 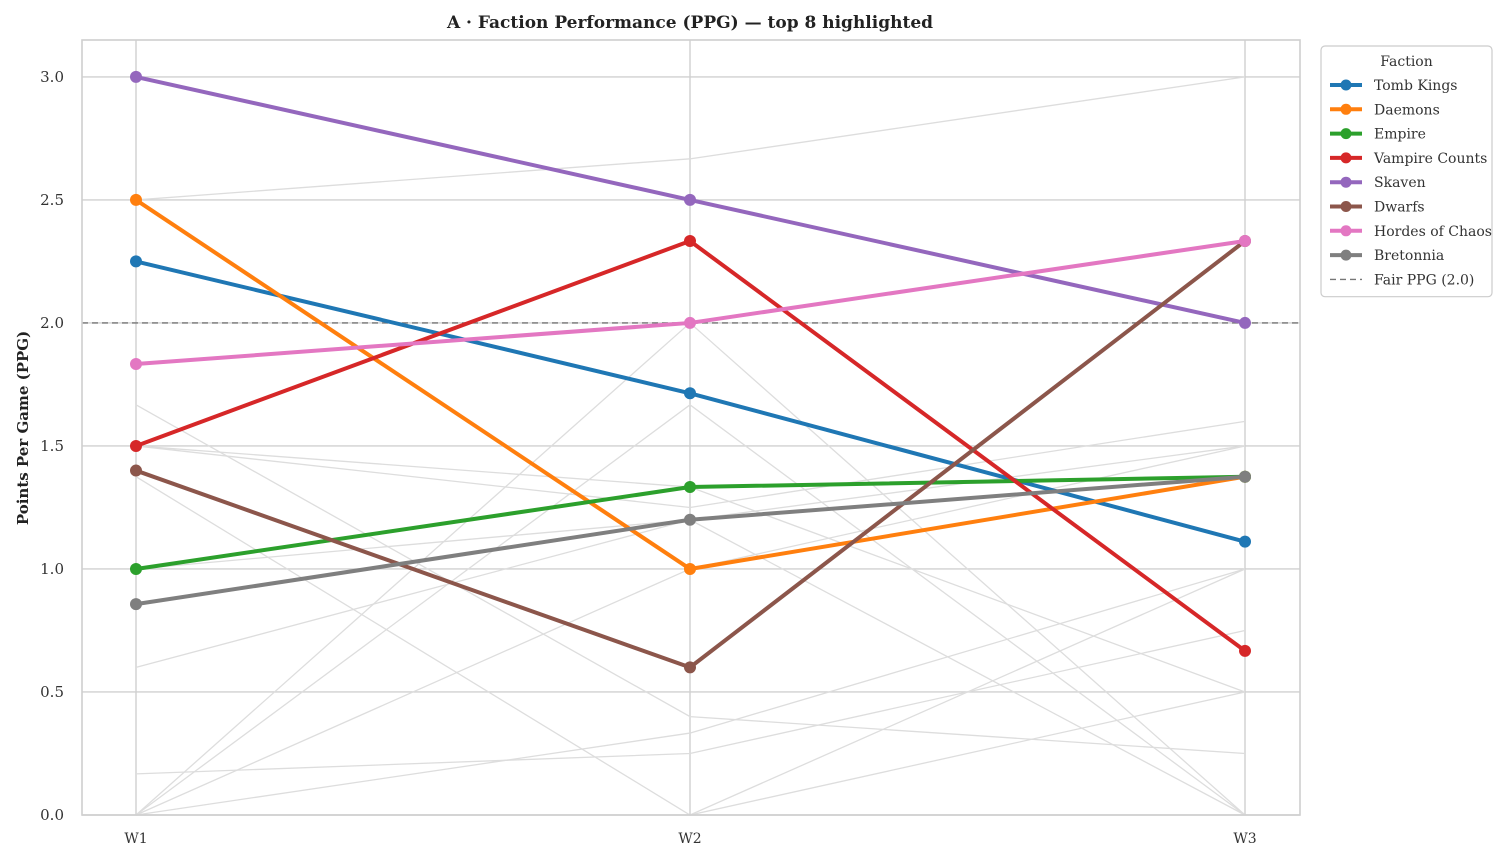 I want to click on y-tick-label: 2.5, so click(x=52, y=200).